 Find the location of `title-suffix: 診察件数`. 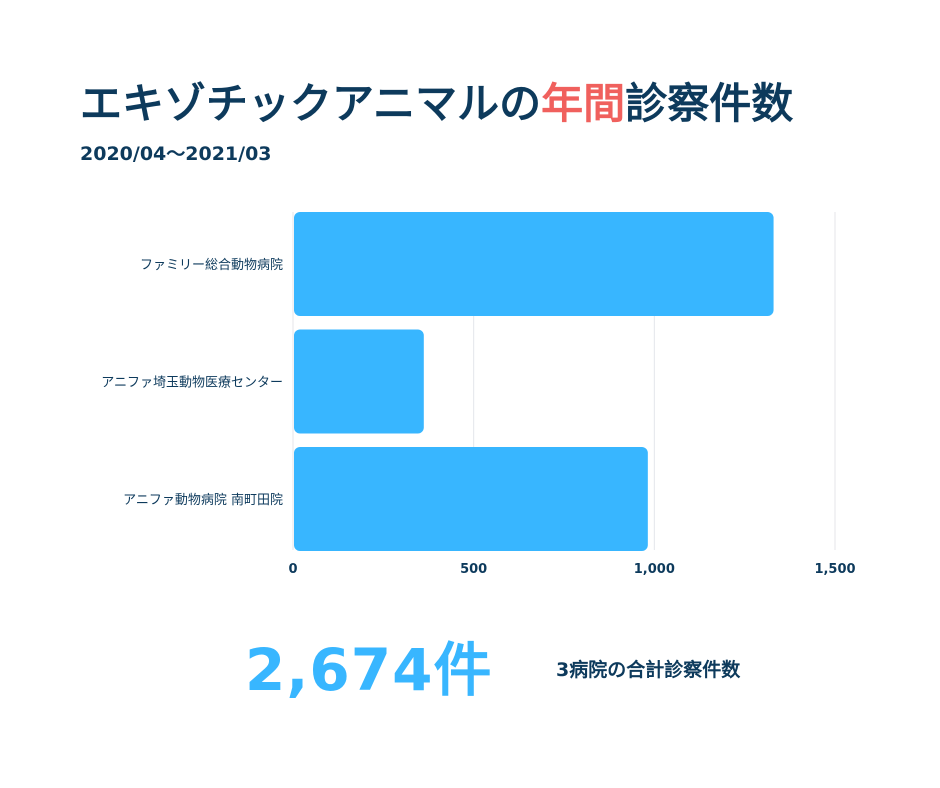

title-suffix: 診察件数 is located at coordinates (709, 103).